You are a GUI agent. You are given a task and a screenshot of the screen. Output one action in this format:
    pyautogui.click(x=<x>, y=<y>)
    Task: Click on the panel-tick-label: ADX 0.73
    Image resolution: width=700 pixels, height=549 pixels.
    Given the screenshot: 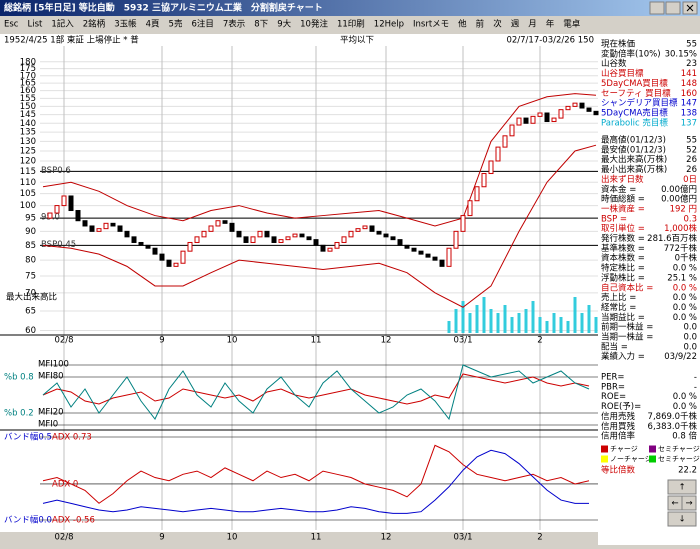 What is the action you would take?
    pyautogui.click(x=72, y=438)
    